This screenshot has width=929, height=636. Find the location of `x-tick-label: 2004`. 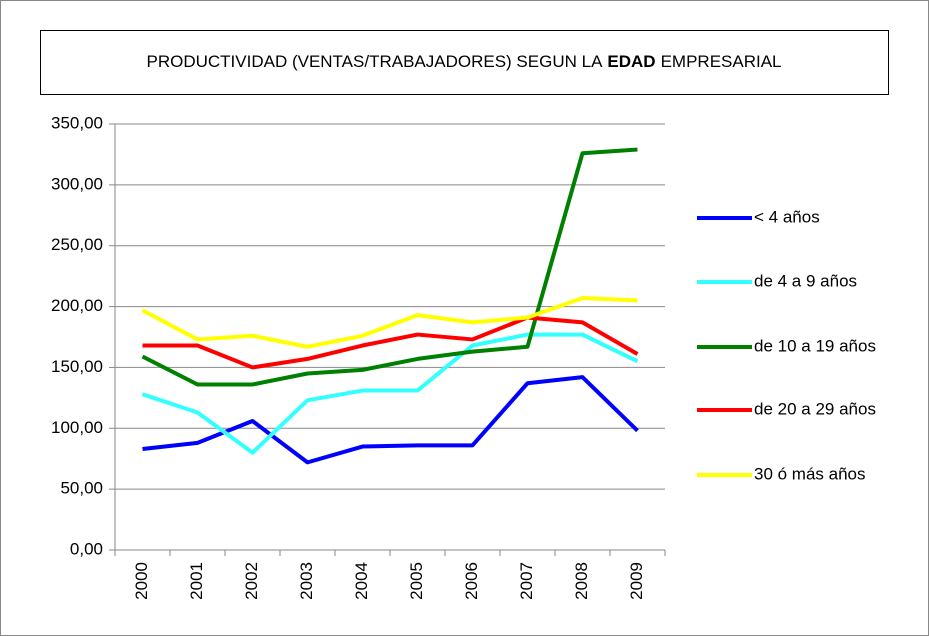

x-tick-label: 2004 is located at coordinates (361, 581).